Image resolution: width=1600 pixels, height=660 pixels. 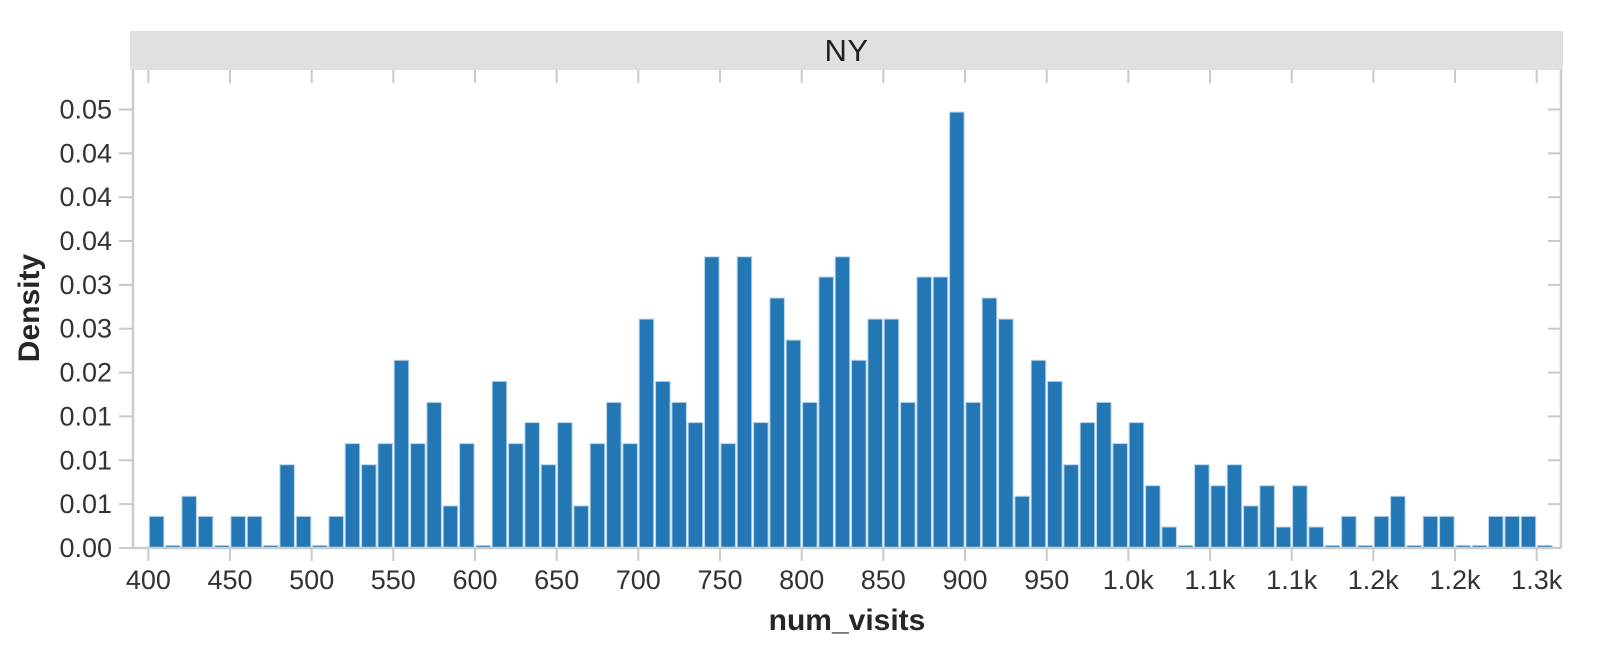 I want to click on x-tick-label: 700, so click(x=638, y=580).